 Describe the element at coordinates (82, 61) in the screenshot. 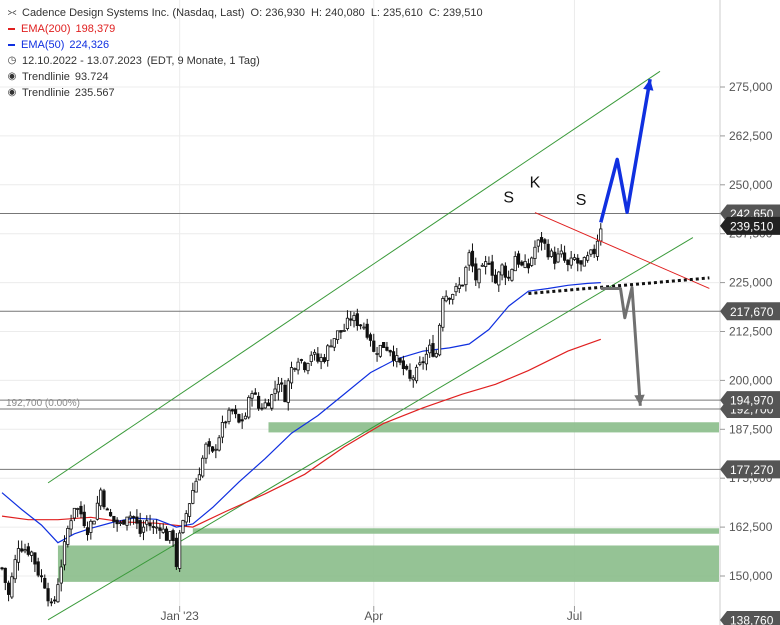

I see `period-range: 12.10.2022 - 13.07.2023` at that location.